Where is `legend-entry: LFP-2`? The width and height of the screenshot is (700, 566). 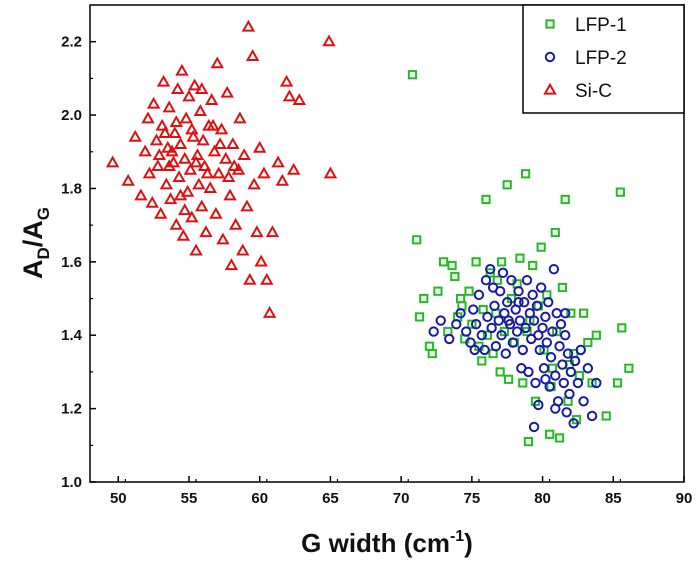 legend-entry: LFP-2 is located at coordinates (585, 58).